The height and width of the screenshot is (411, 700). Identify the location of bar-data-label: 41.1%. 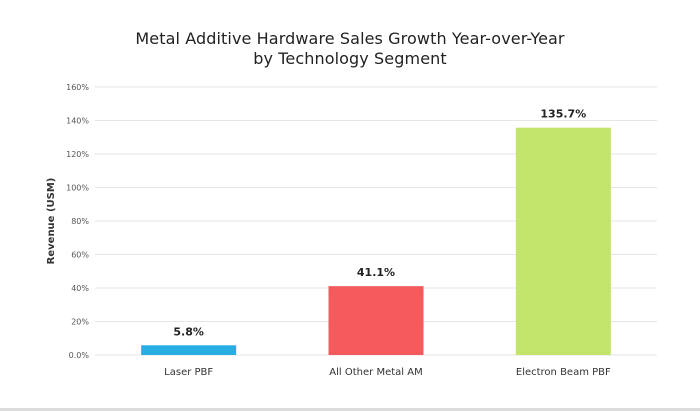
(376, 272).